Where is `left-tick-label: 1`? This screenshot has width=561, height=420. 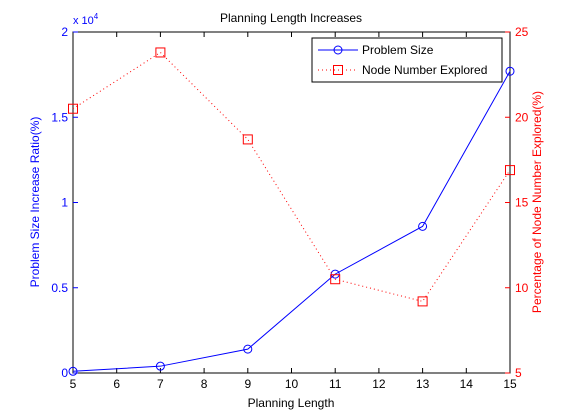
left-tick-label: 1 is located at coordinates (64, 203).